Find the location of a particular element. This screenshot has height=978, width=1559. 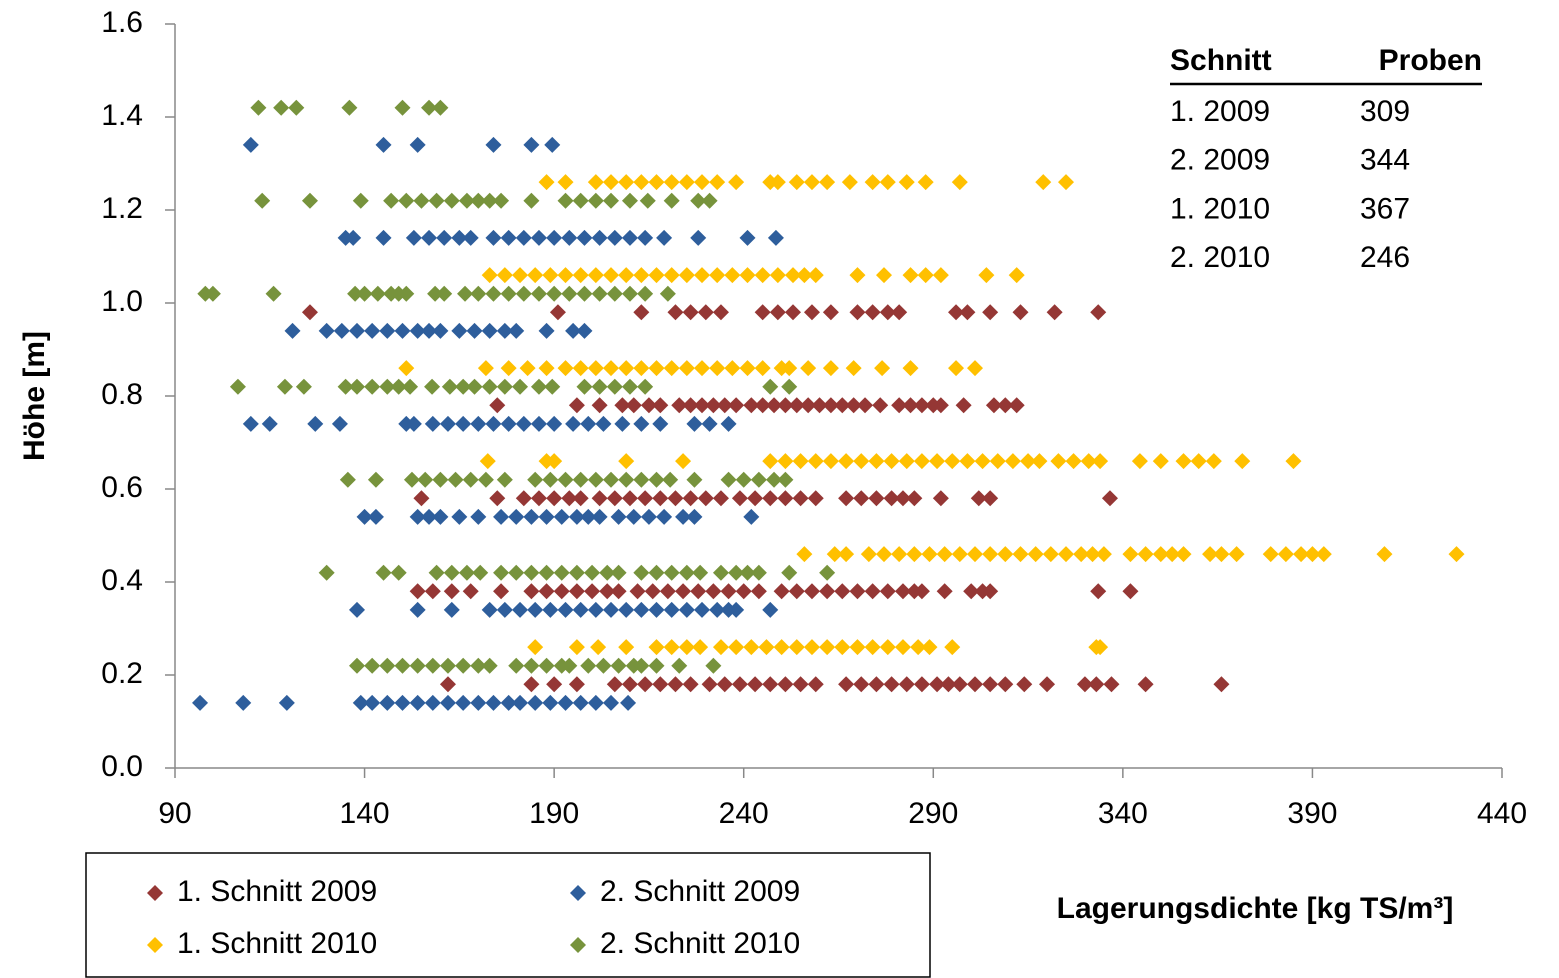

x-tick-label: 190 is located at coordinates (554, 813).